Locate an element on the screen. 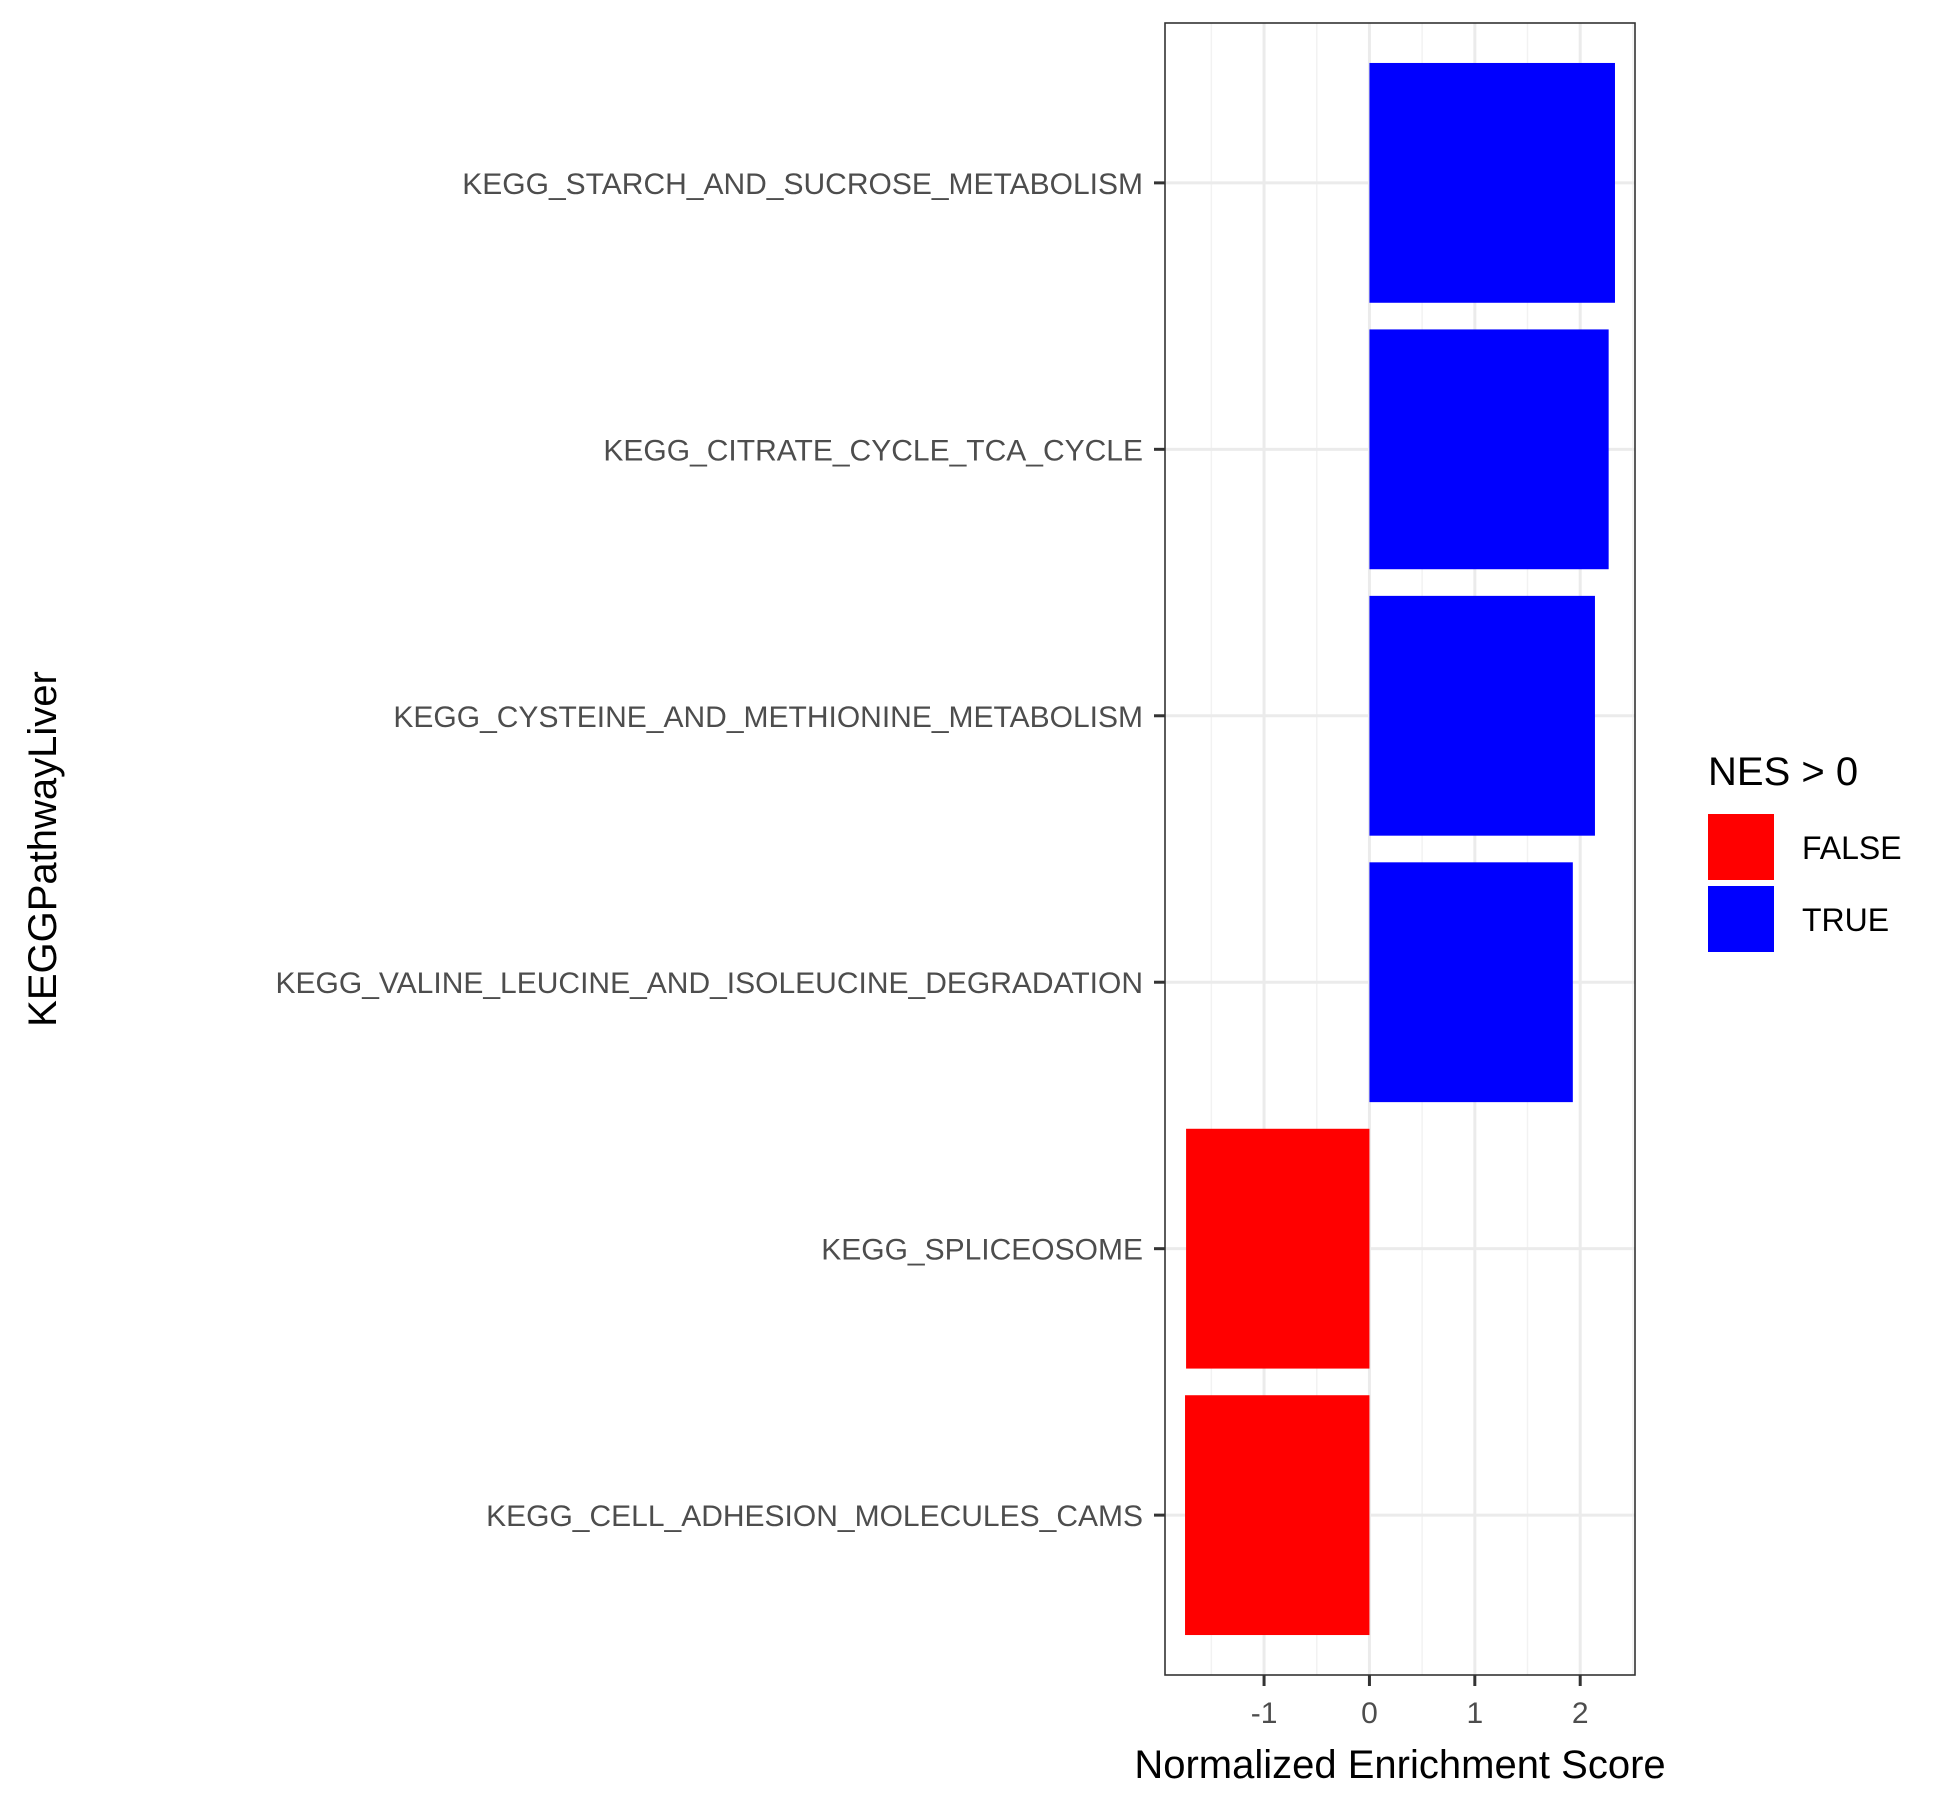 The width and height of the screenshot is (1950, 1800). x-tick-label: 2 is located at coordinates (1580, 1713).